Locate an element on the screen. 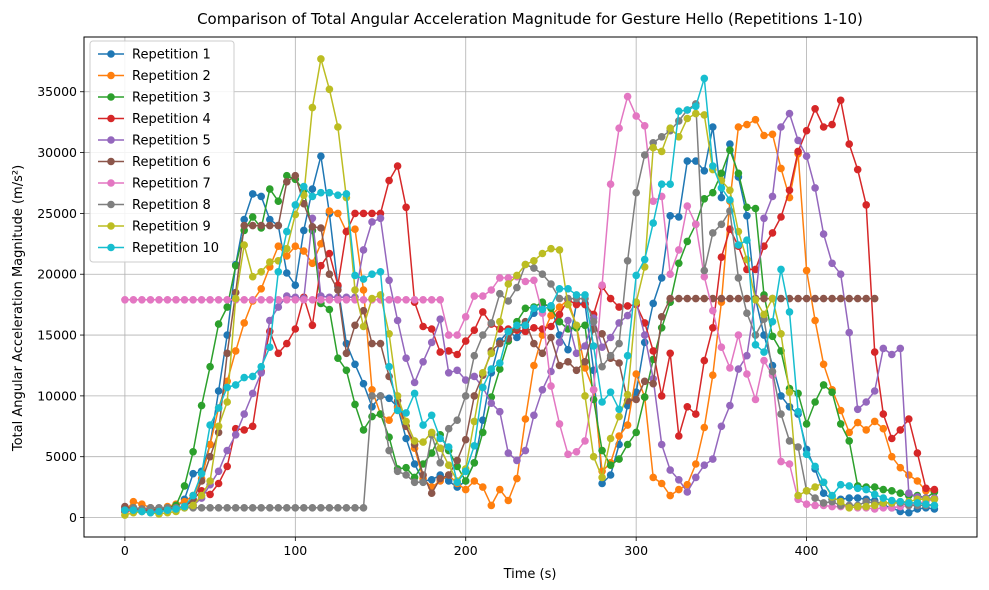  legend-label: Repetition 7 is located at coordinates (171, 184).